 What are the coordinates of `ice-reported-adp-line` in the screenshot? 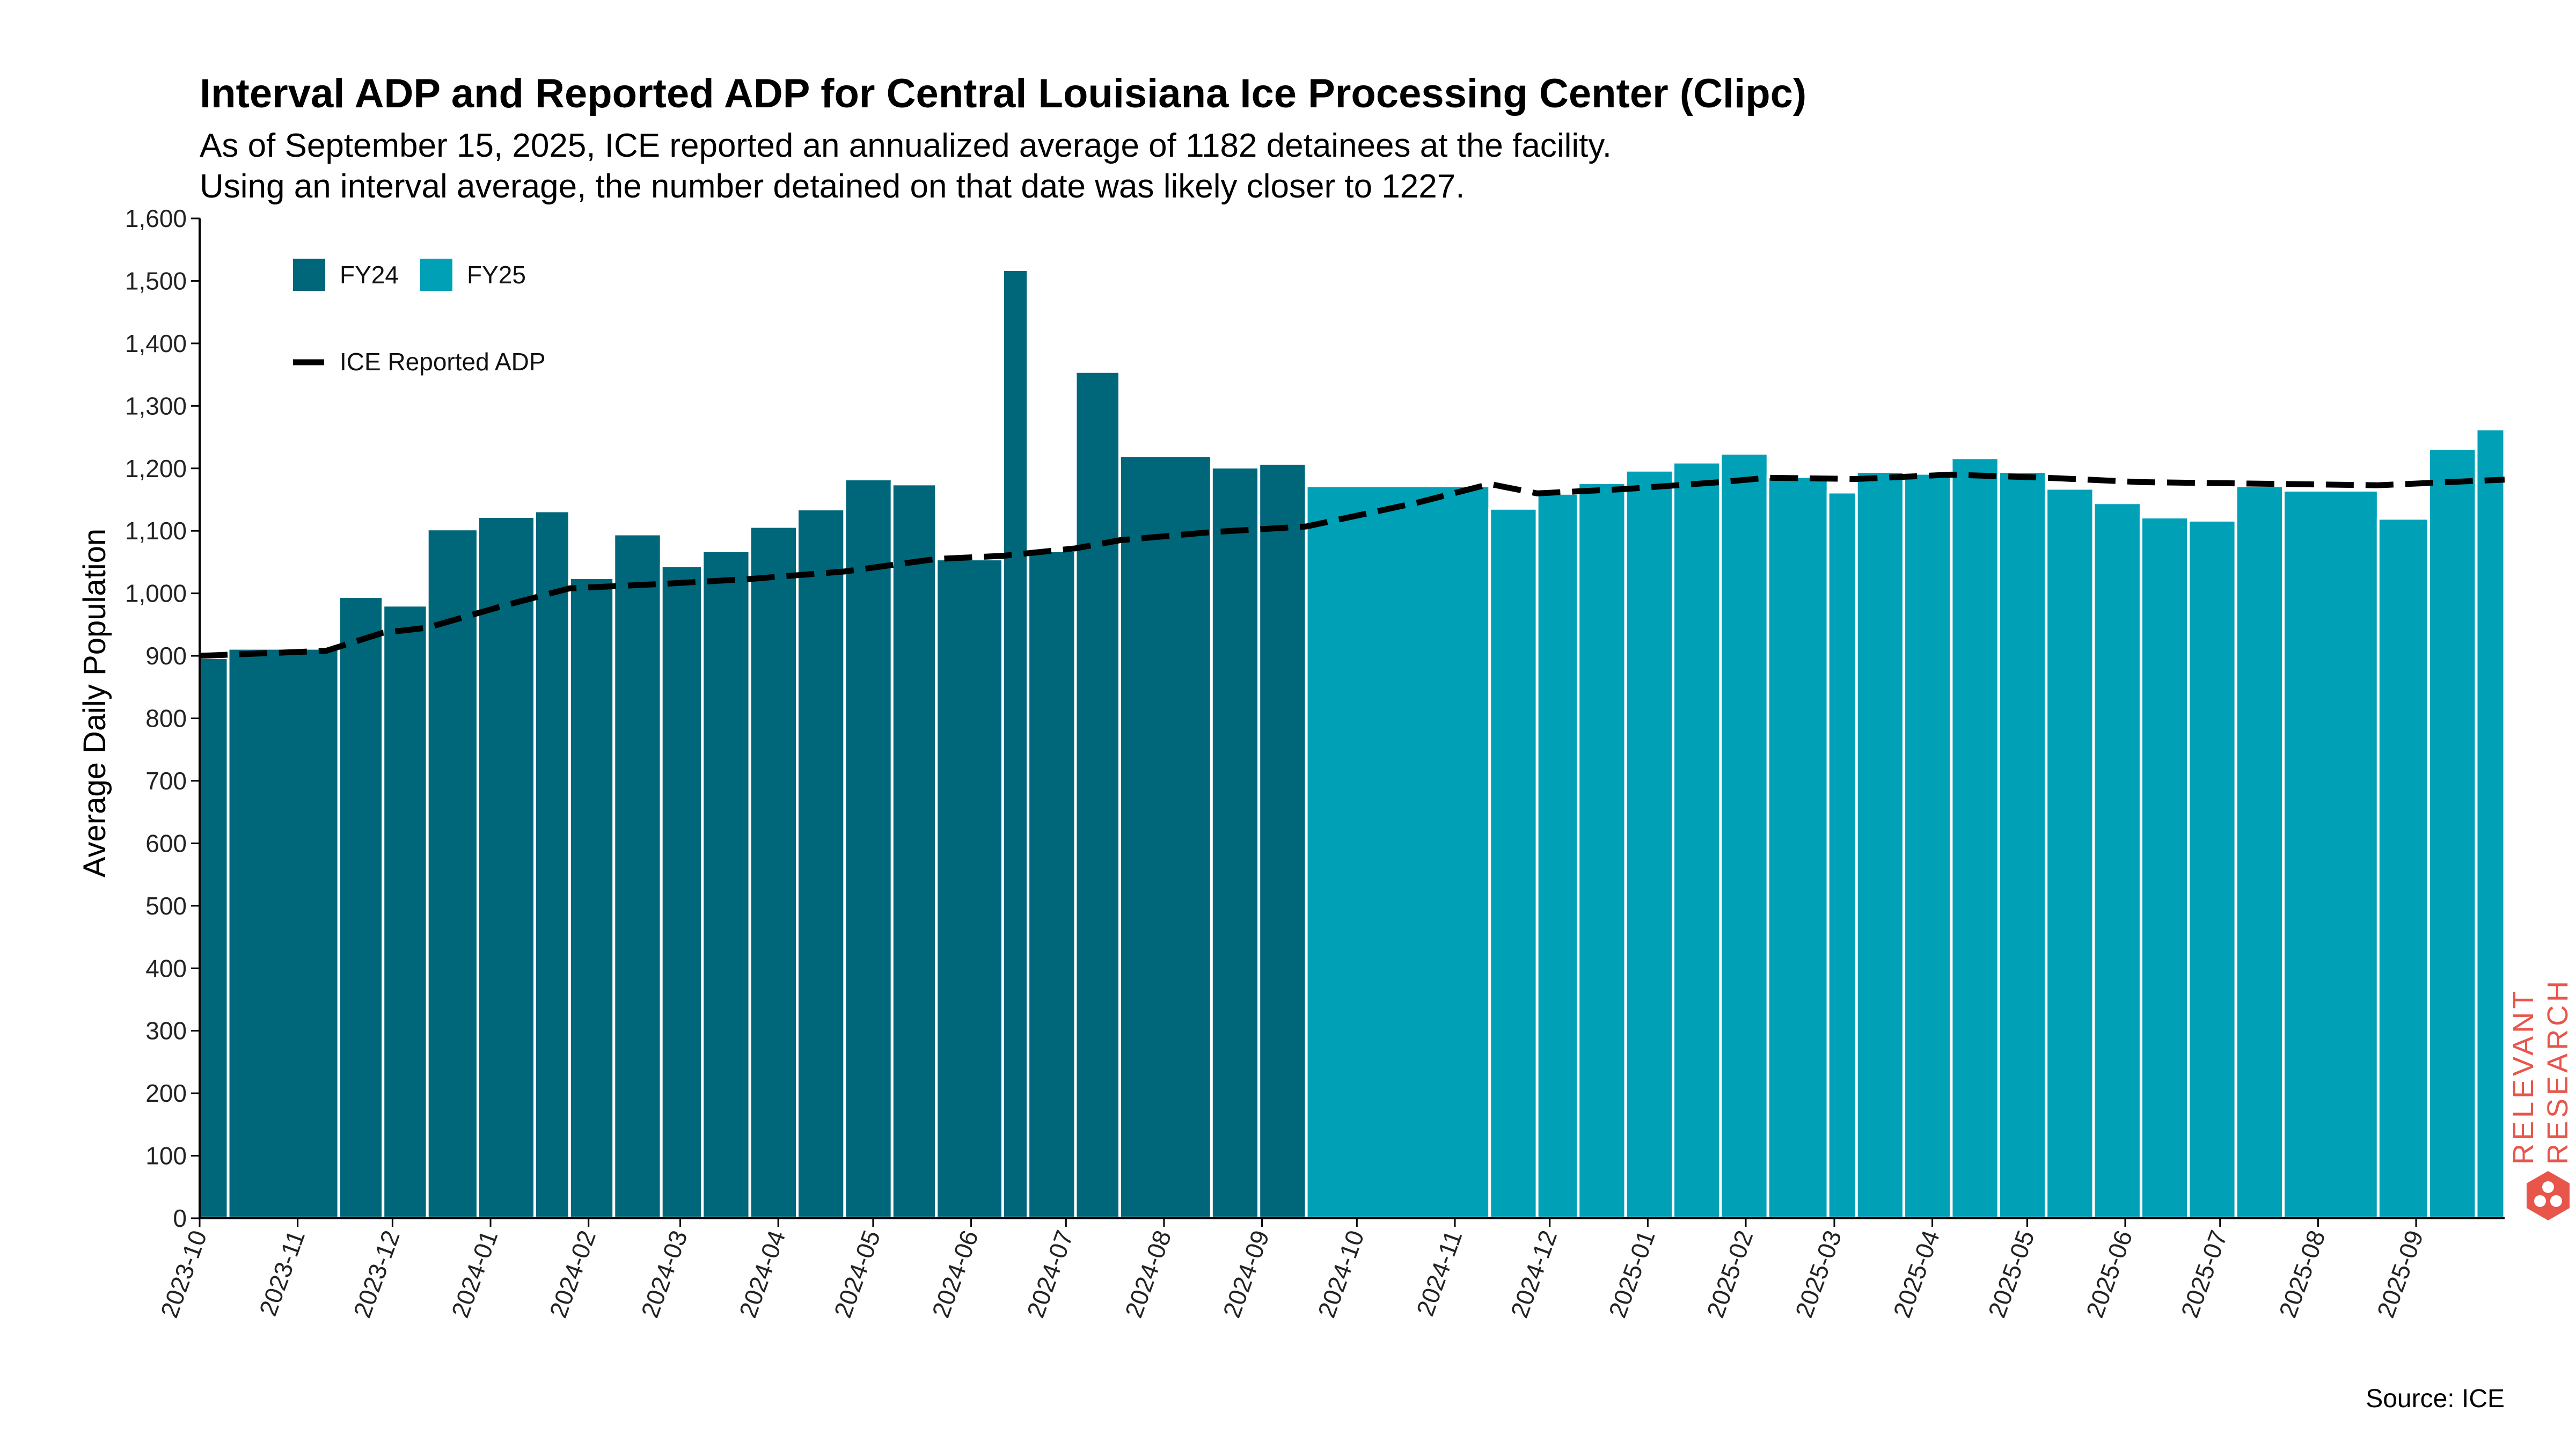 It's located at (1352, 565).